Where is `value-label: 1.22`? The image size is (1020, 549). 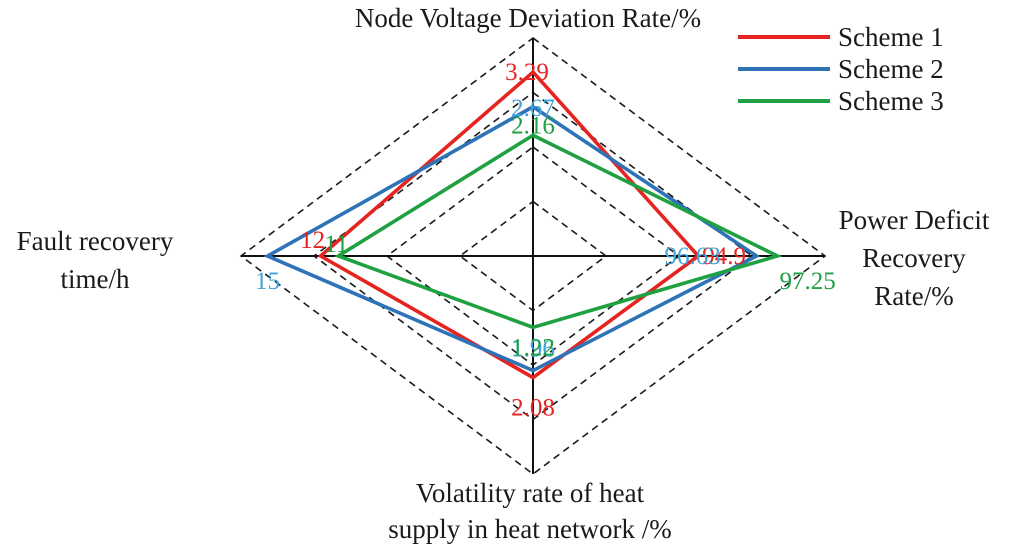 value-label: 1.22 is located at coordinates (533, 347).